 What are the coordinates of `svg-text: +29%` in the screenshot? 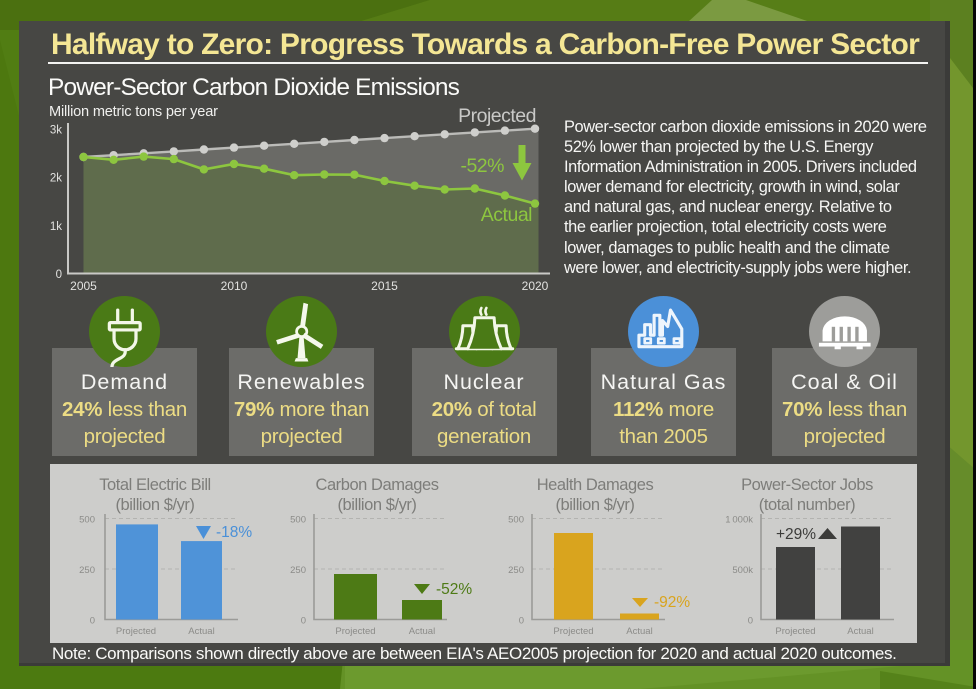 It's located at (796, 534).